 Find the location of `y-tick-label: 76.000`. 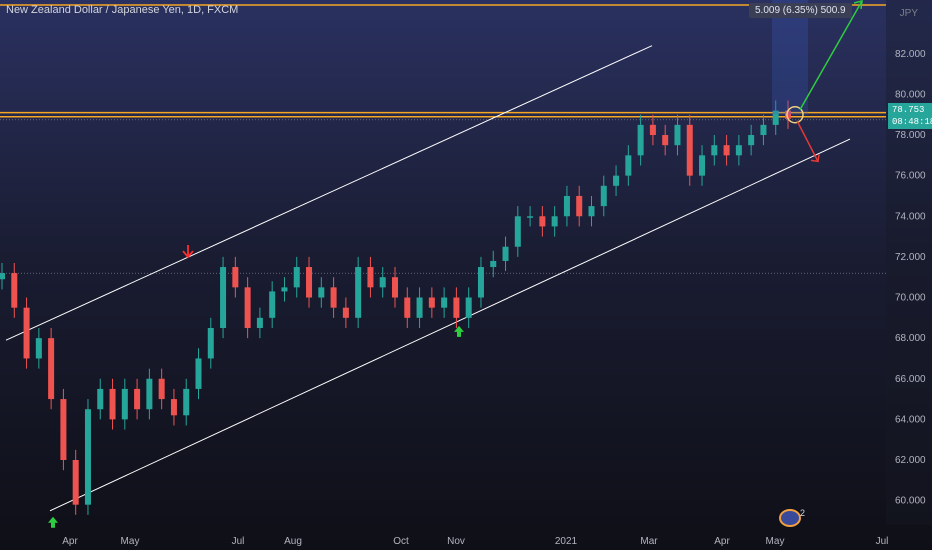

y-tick-label: 76.000 is located at coordinates (910, 176).